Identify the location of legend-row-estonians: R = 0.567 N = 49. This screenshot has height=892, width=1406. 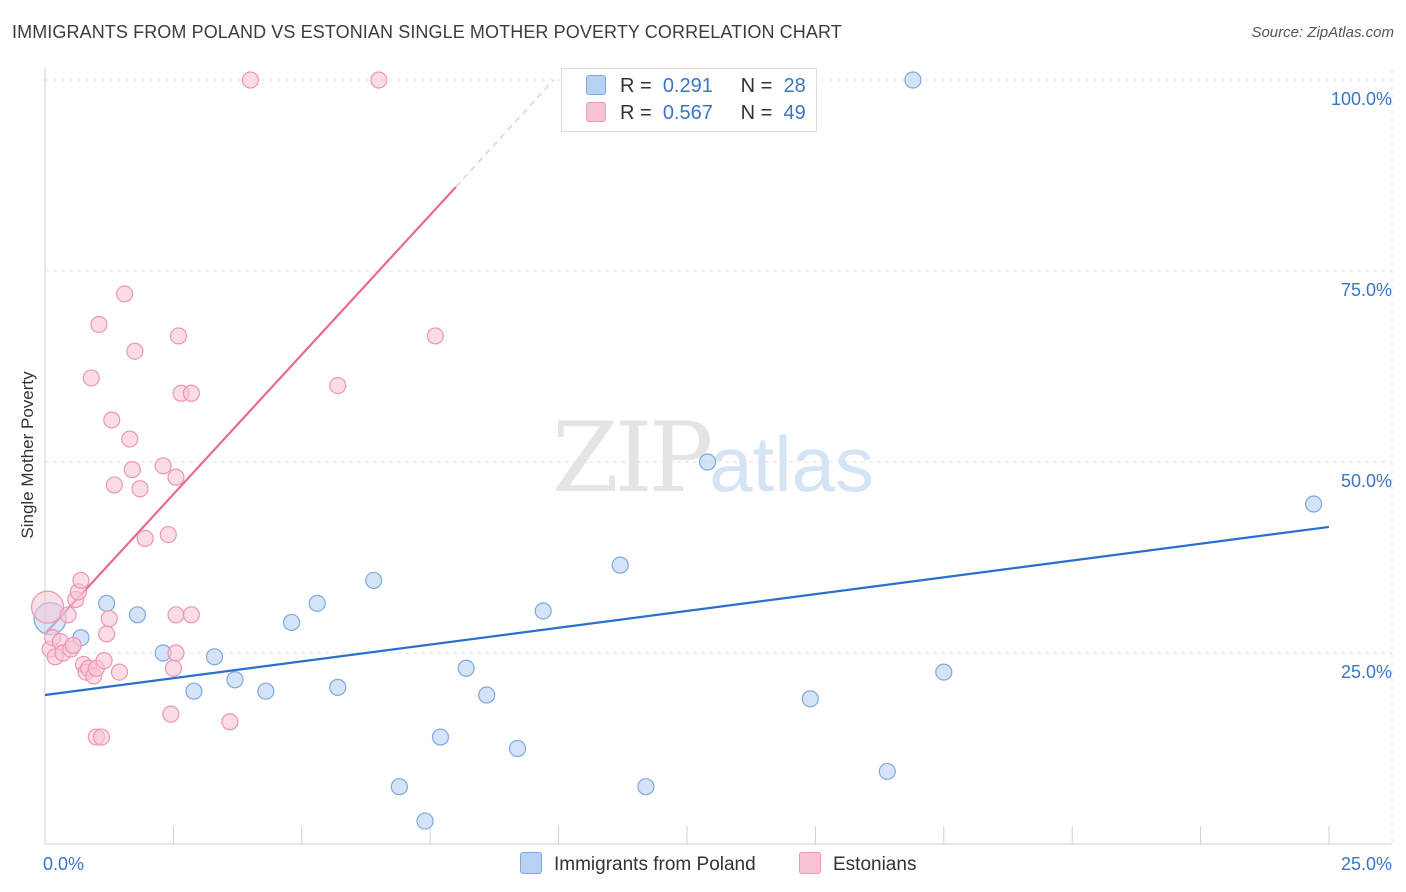
(696, 113).